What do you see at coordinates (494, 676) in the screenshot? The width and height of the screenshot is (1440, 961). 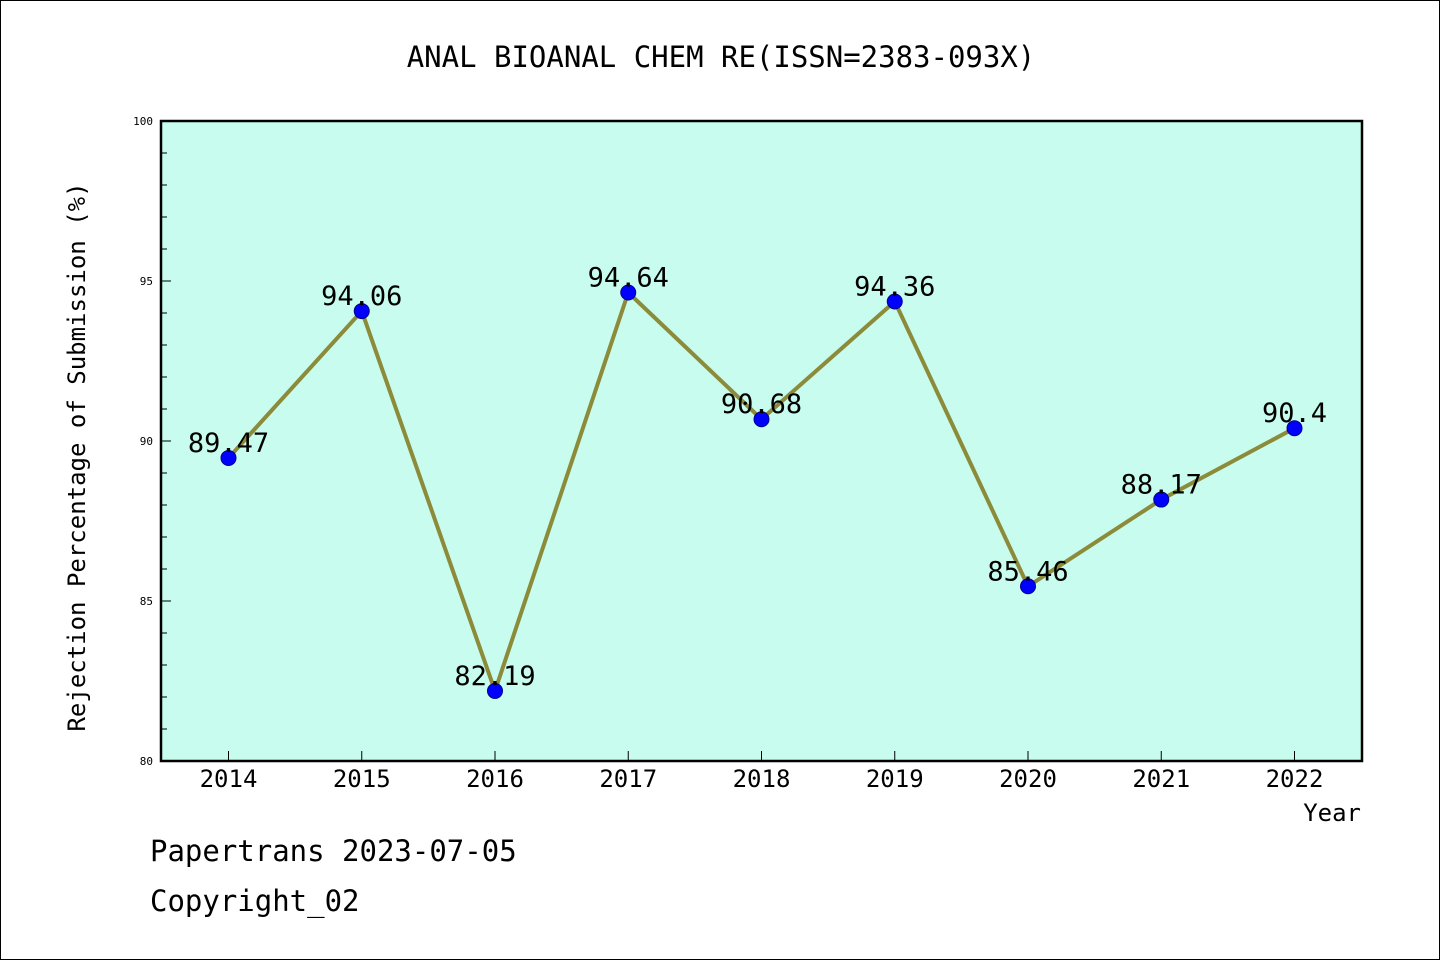 I see `data-label: 82.19` at bounding box center [494, 676].